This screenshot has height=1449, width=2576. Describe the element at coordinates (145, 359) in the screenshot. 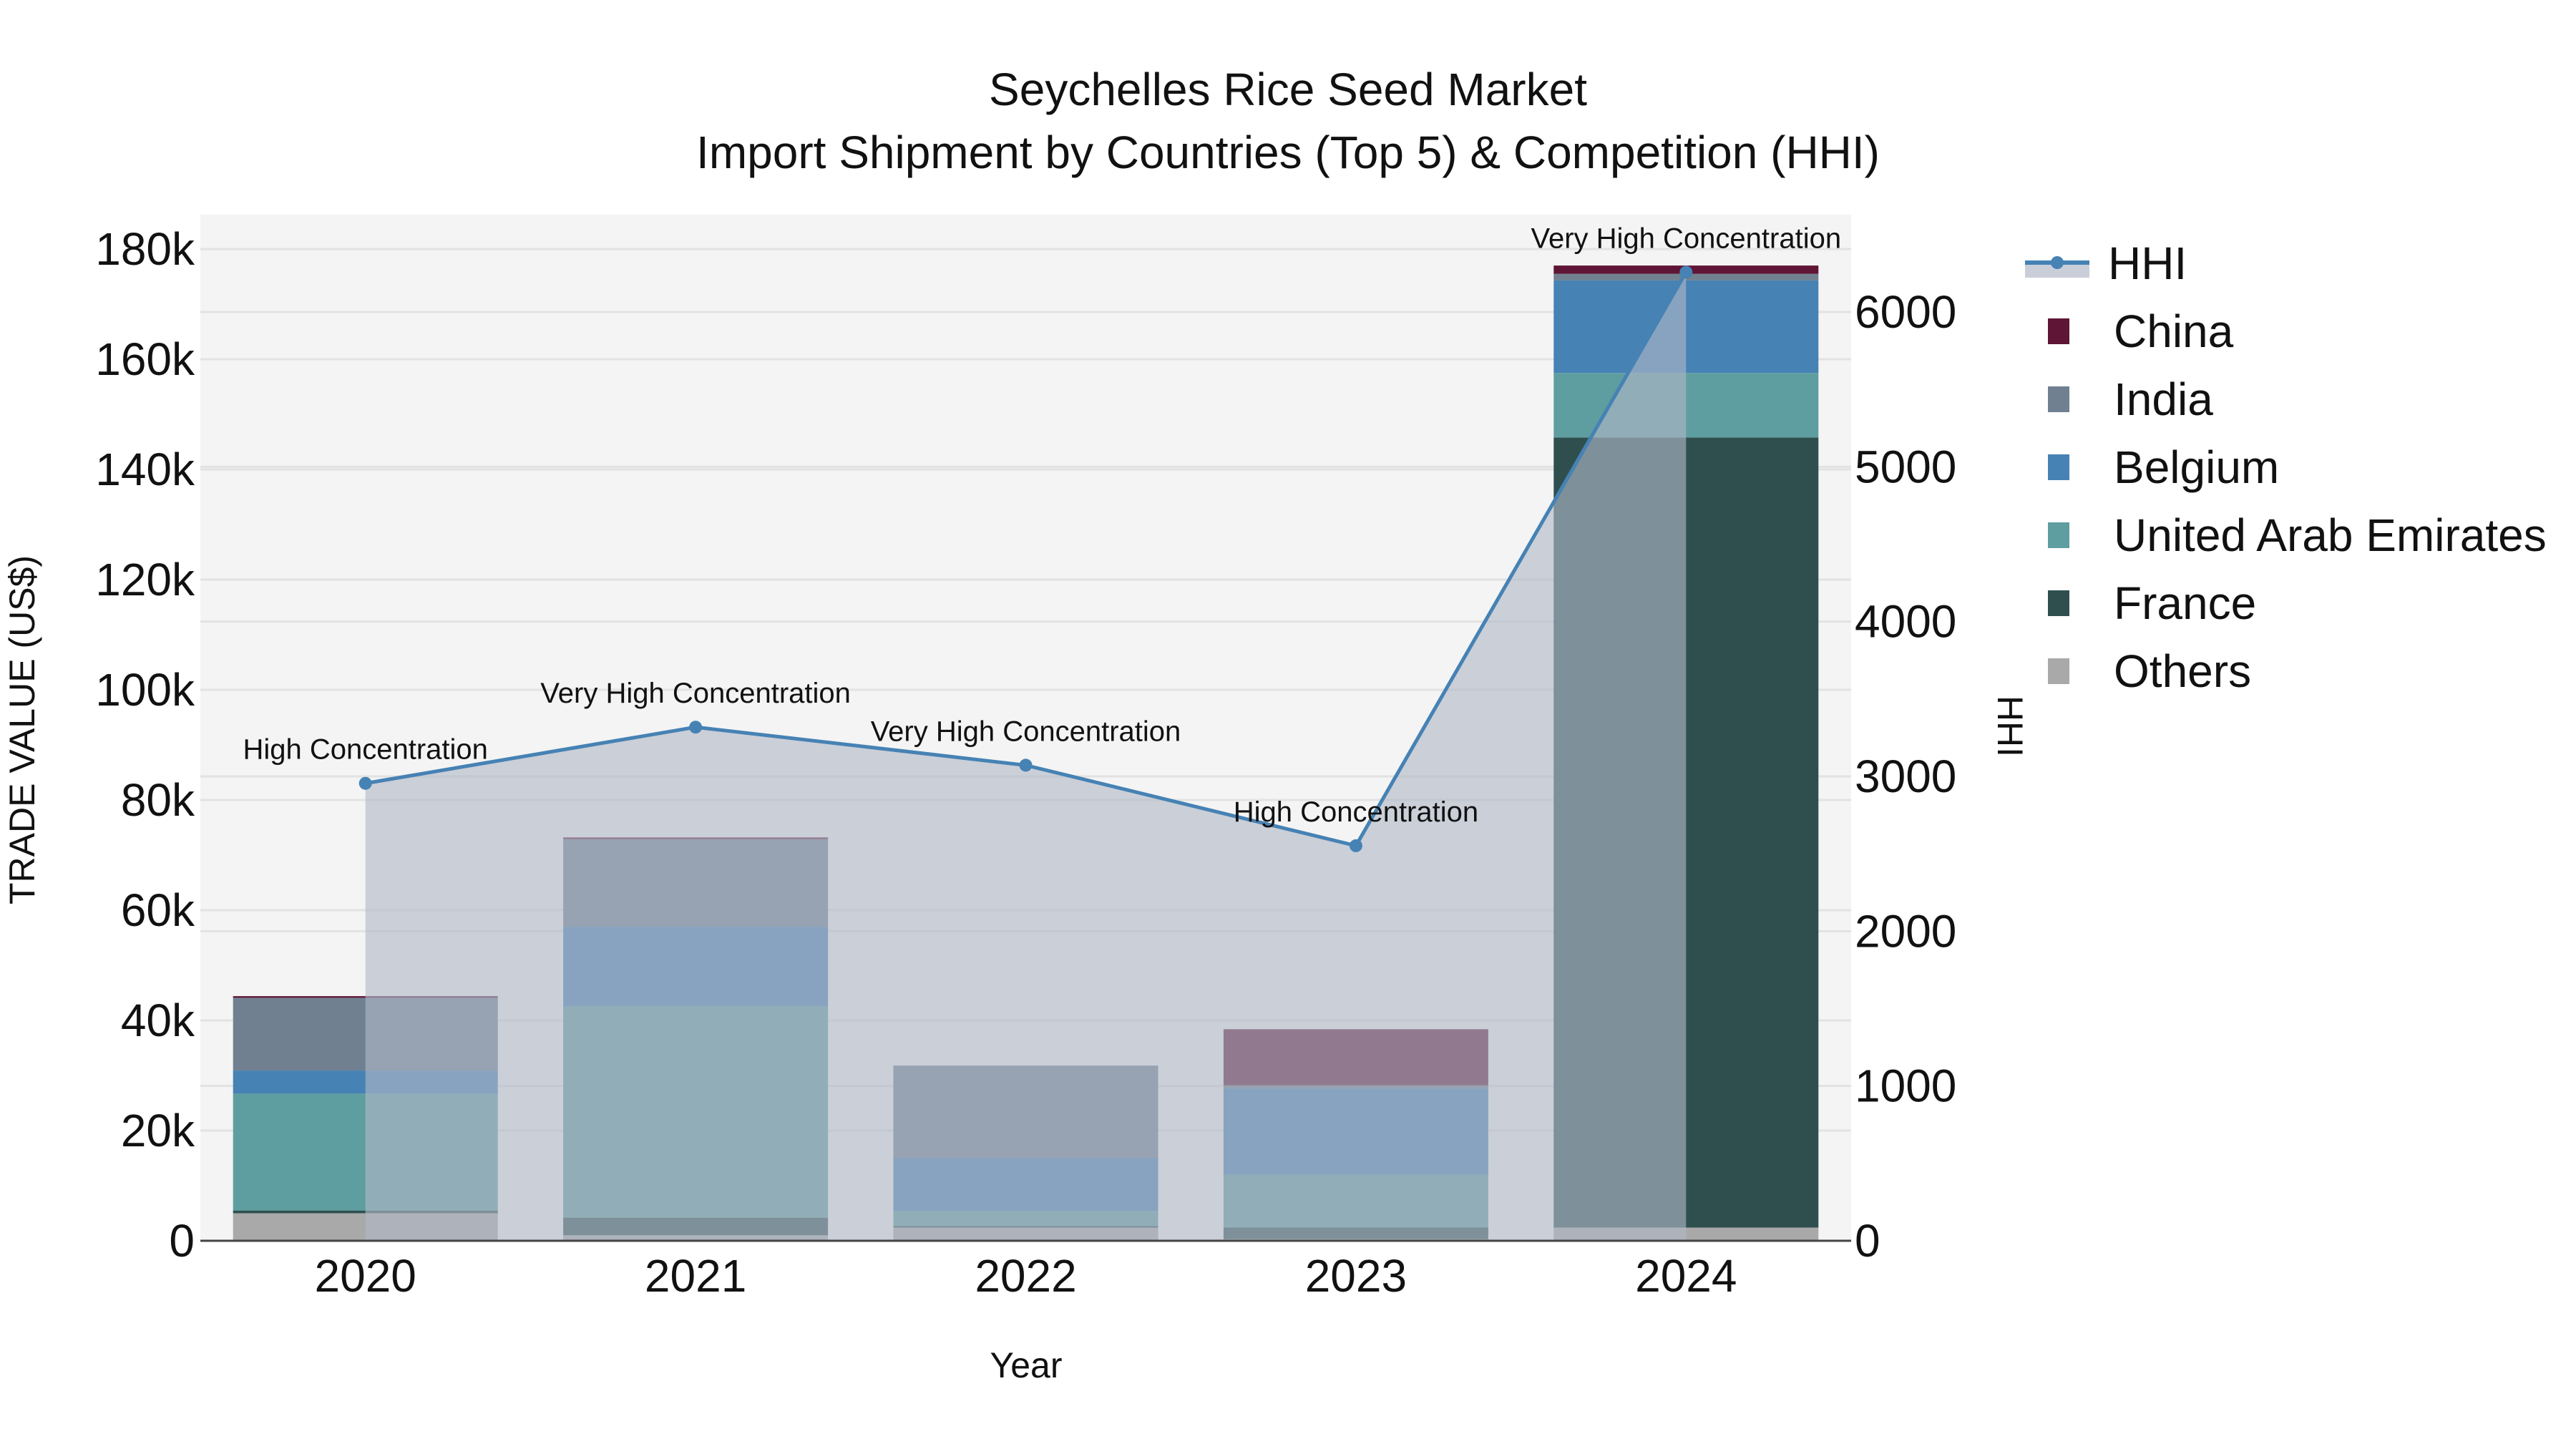

I see `y-tick-label: 160k` at that location.